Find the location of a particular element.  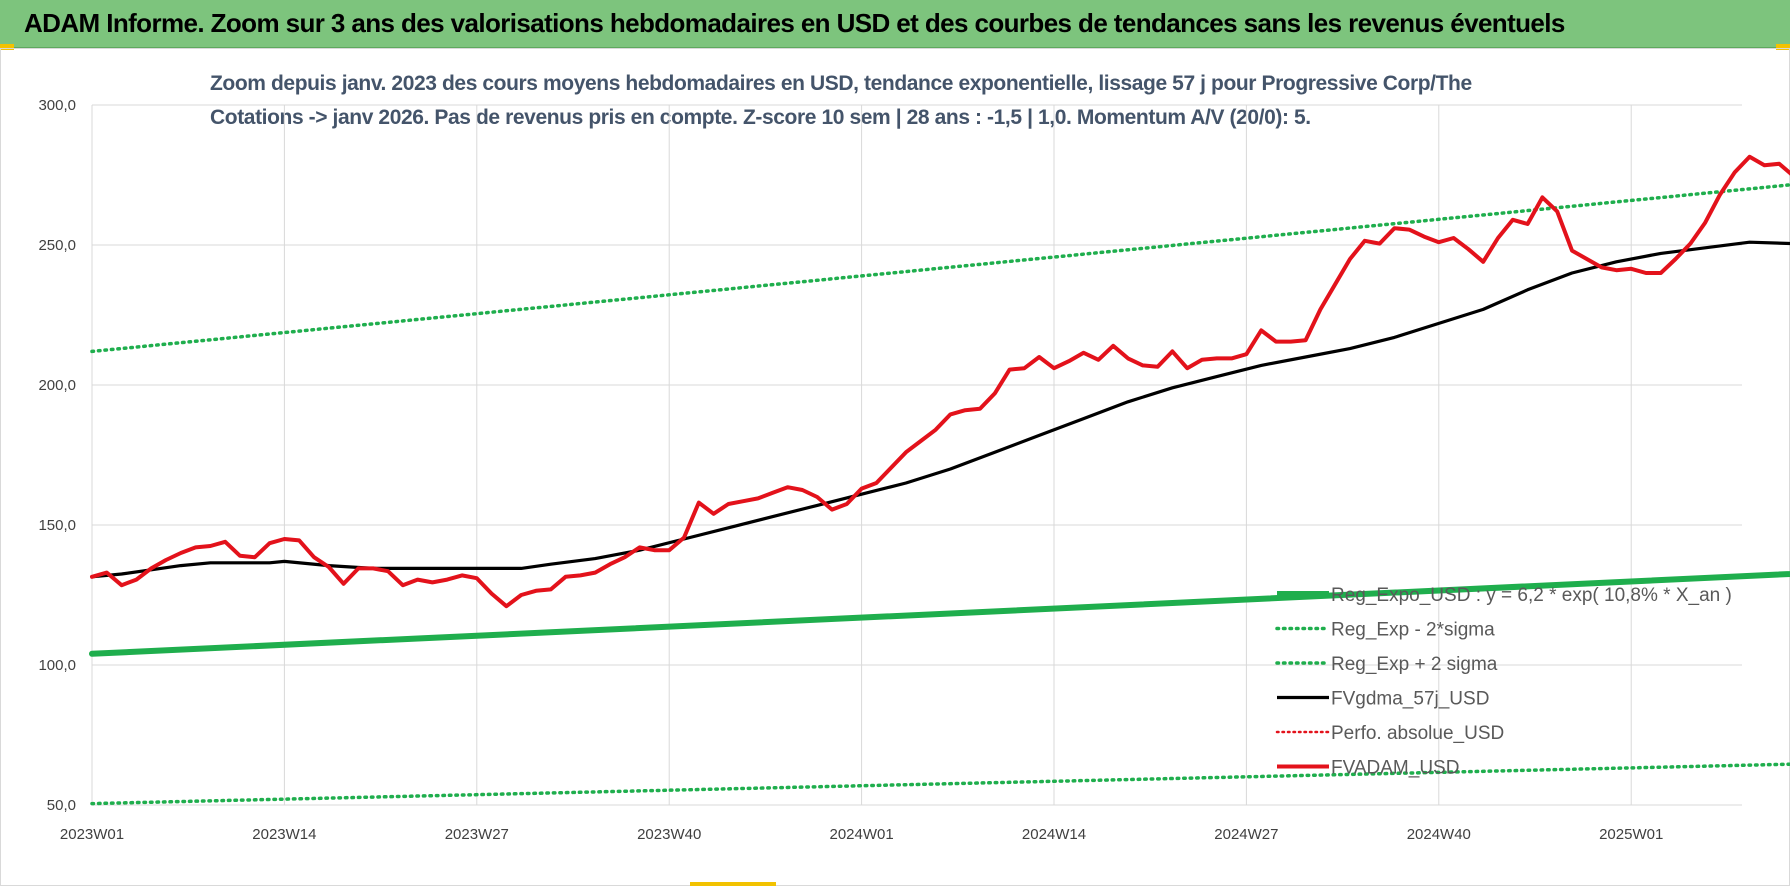

trend-line is located at coordinates (939, 613).